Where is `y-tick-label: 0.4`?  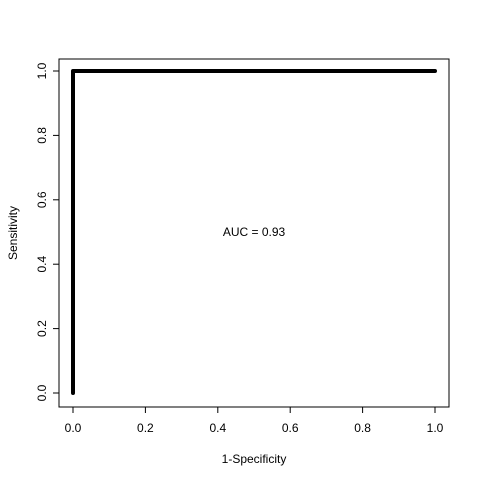 y-tick-label: 0.4 is located at coordinates (42, 264).